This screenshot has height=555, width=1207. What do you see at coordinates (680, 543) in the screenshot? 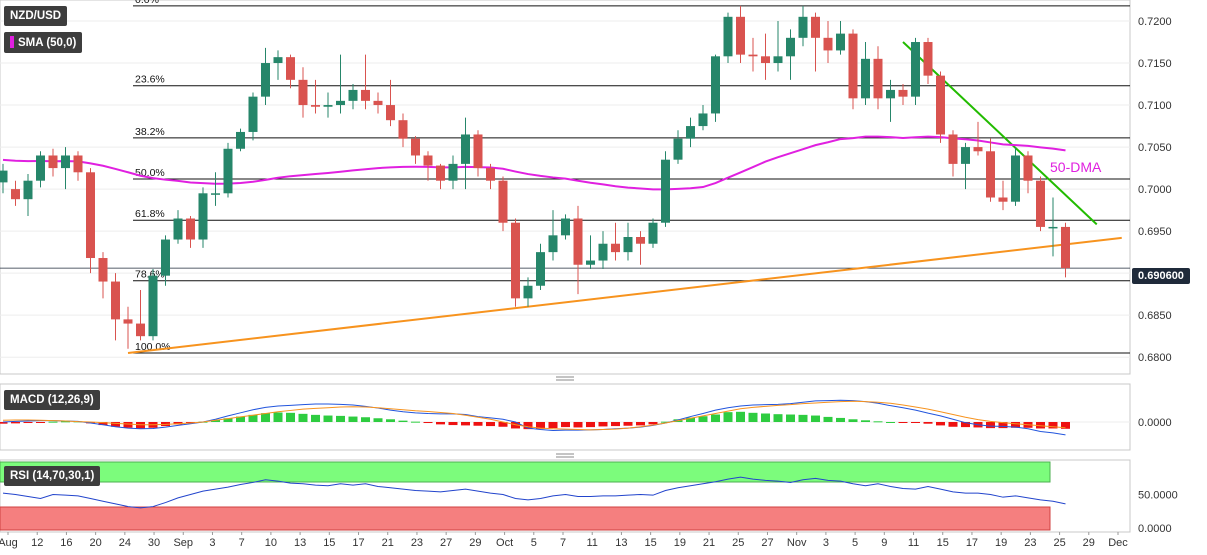
I see `time-tick-label: 19` at bounding box center [680, 543].